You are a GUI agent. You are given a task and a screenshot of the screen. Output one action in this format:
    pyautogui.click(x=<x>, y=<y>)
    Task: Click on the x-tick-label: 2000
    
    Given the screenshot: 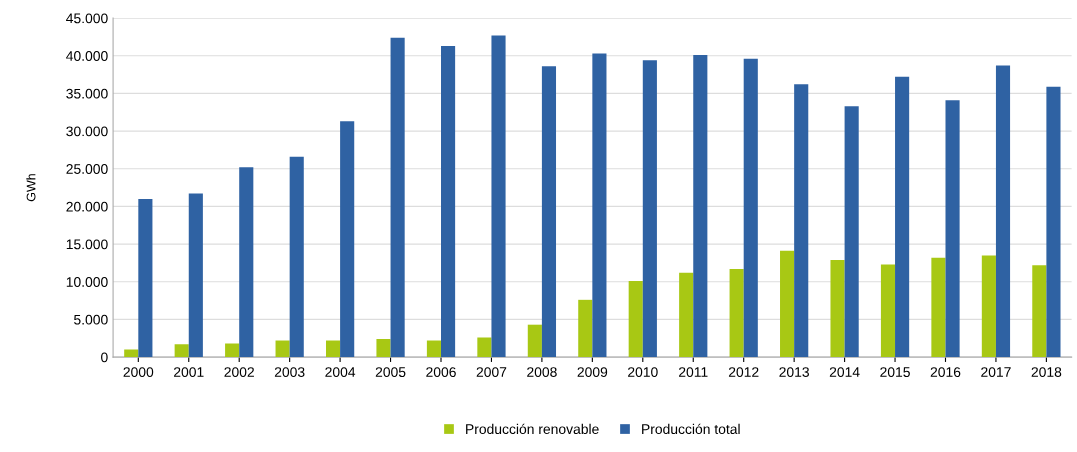 What is the action you would take?
    pyautogui.click(x=138, y=372)
    